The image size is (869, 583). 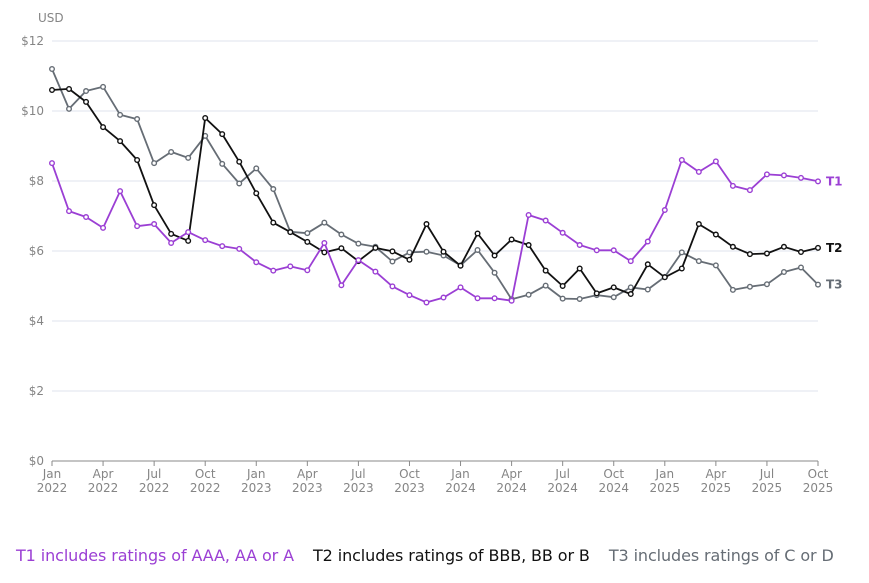 I want to click on series-label-t2: T2, so click(x=834, y=248).